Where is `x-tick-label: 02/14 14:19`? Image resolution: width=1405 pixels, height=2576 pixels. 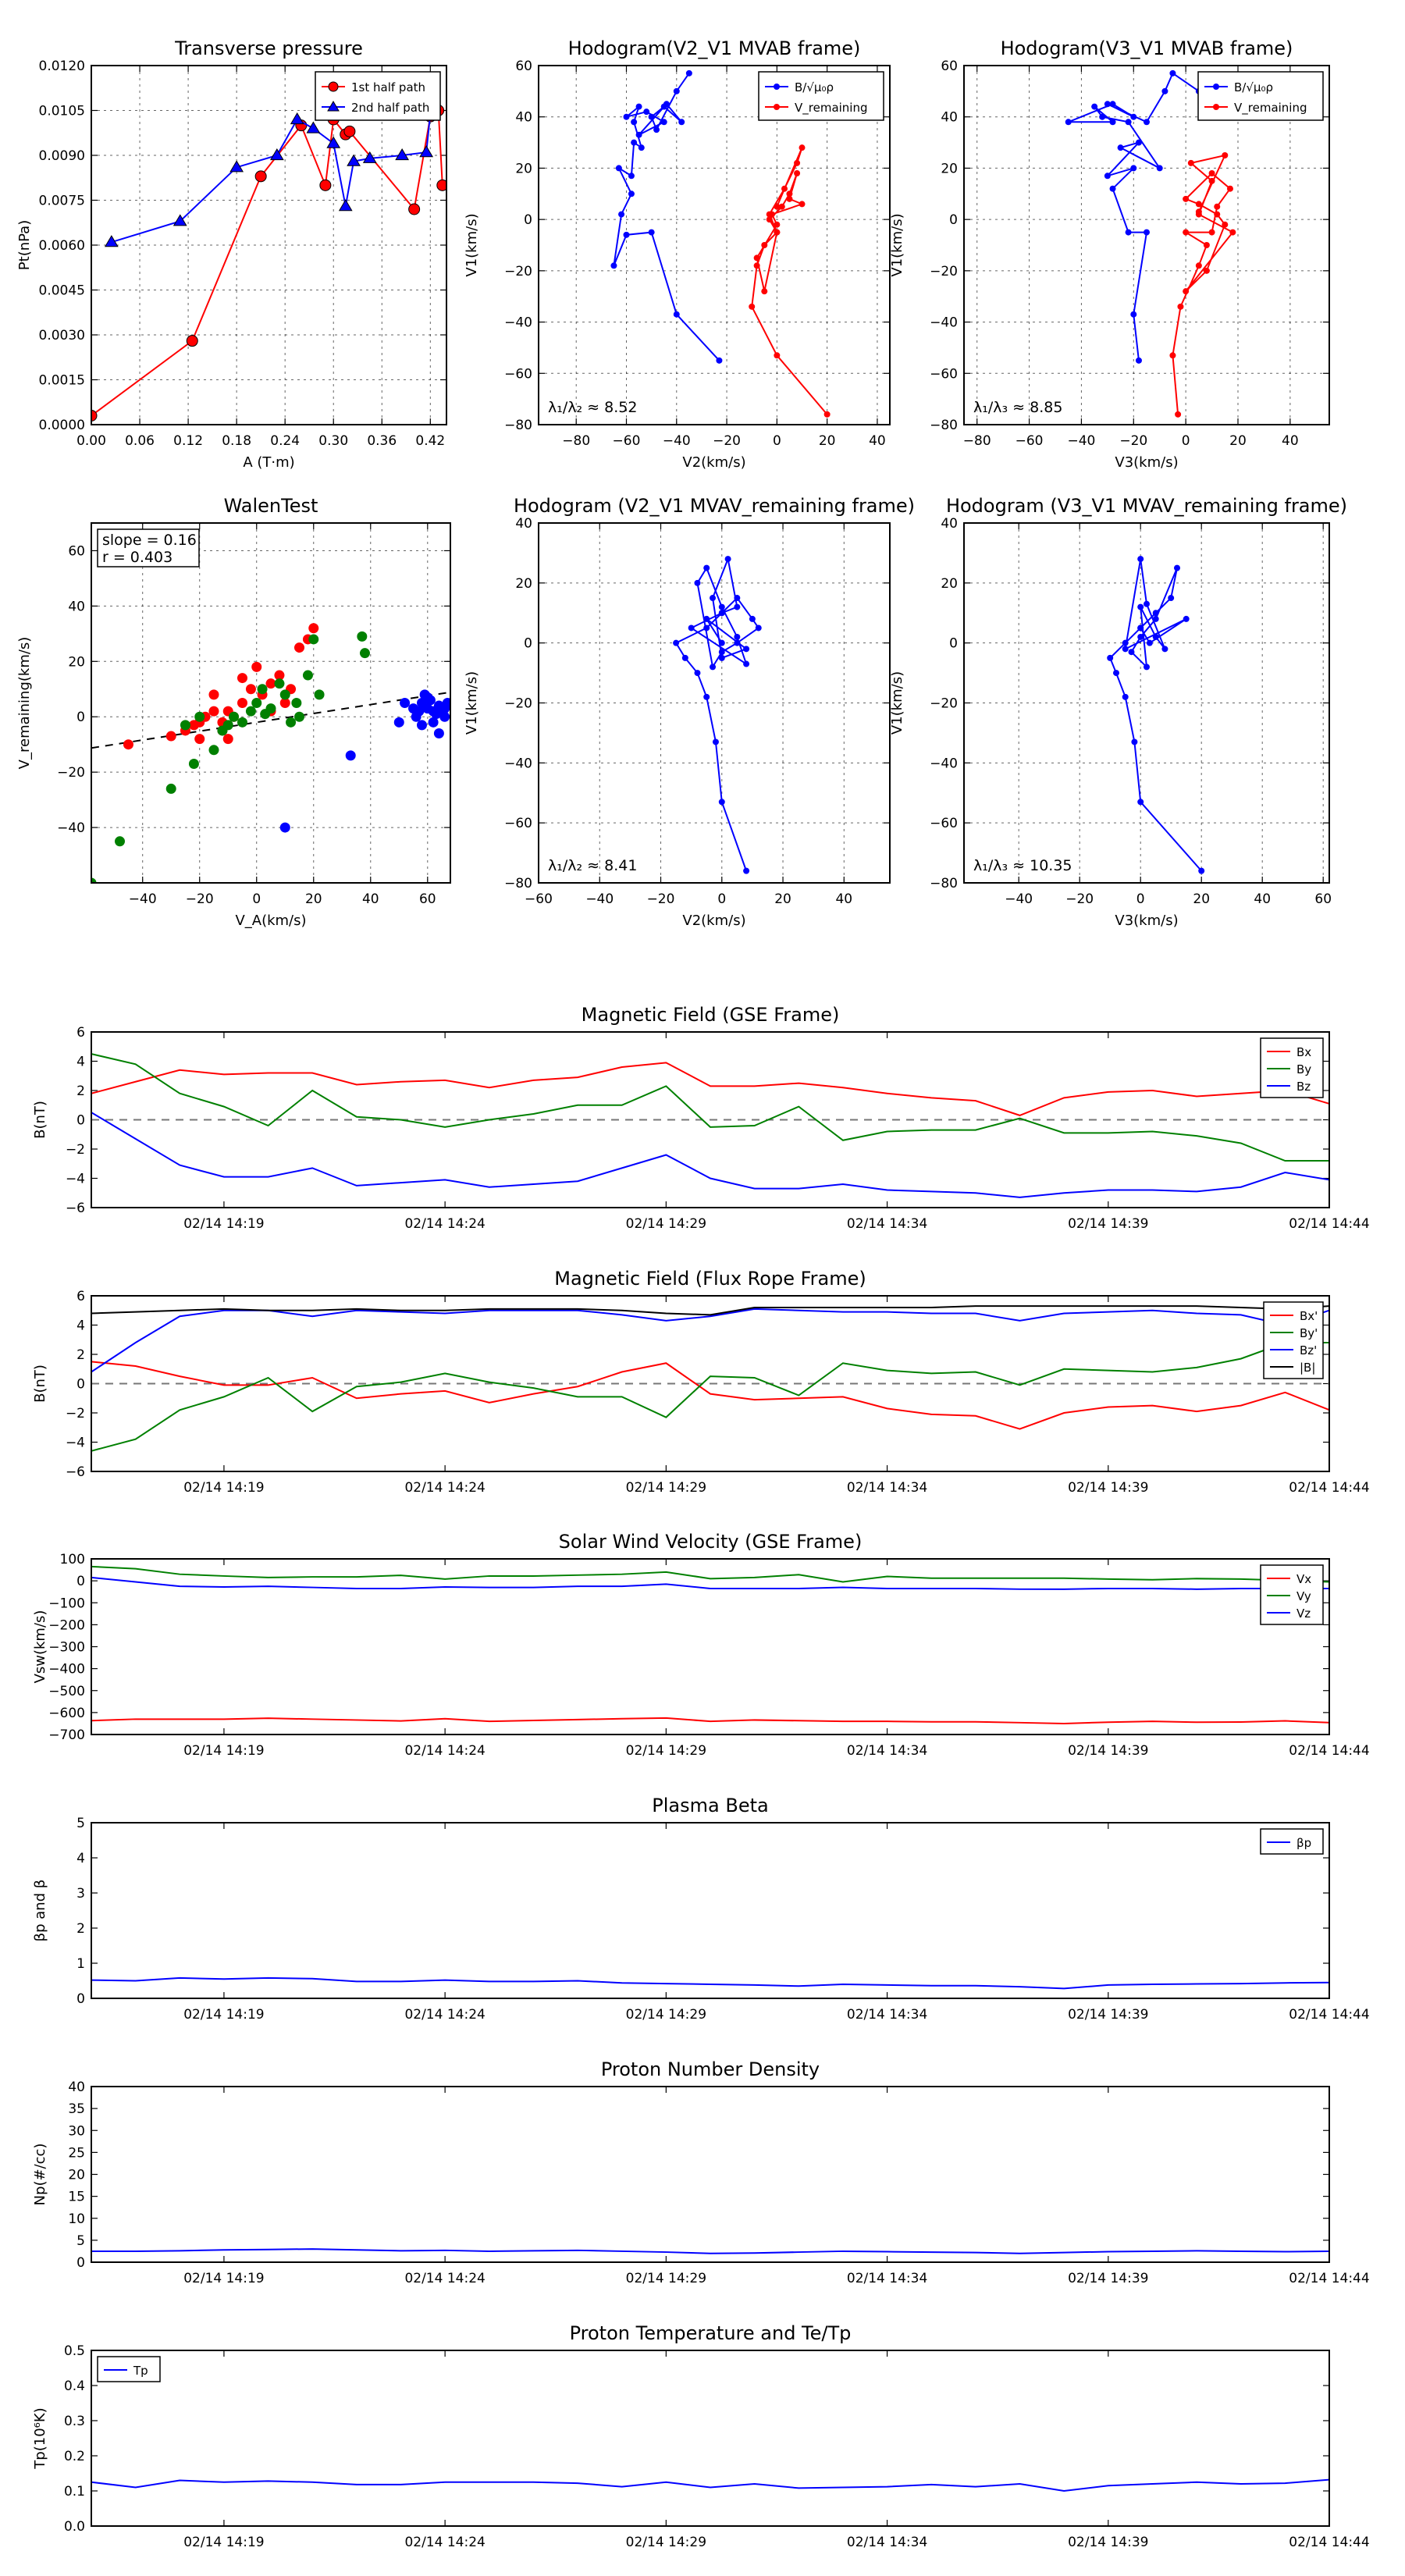 x-tick-label: 02/14 14:19 is located at coordinates (223, 2278).